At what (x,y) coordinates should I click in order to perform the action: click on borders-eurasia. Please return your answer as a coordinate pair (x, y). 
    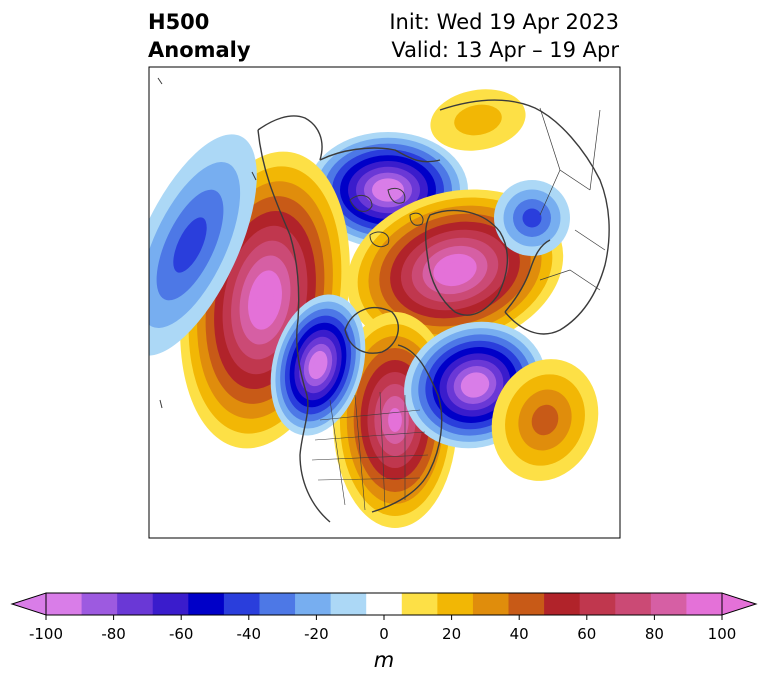
    Looking at the image, I should click on (572, 199).